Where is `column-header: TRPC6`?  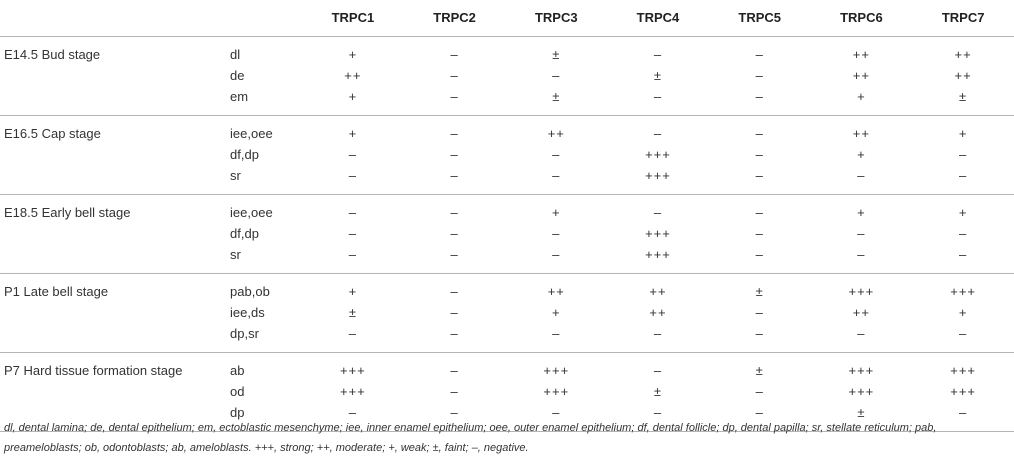 column-header: TRPC6 is located at coordinates (861, 18).